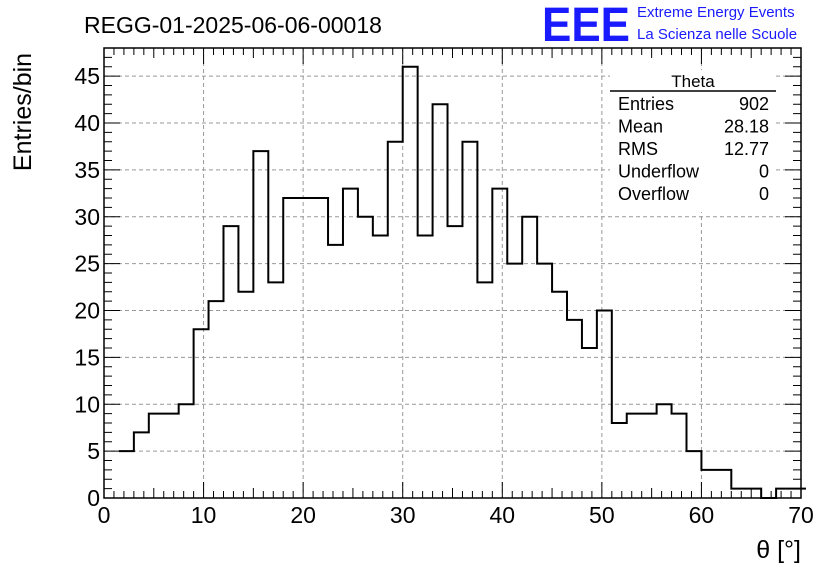  Describe the element at coordinates (754, 104) in the screenshot. I see `stats-row-value: 902` at that location.